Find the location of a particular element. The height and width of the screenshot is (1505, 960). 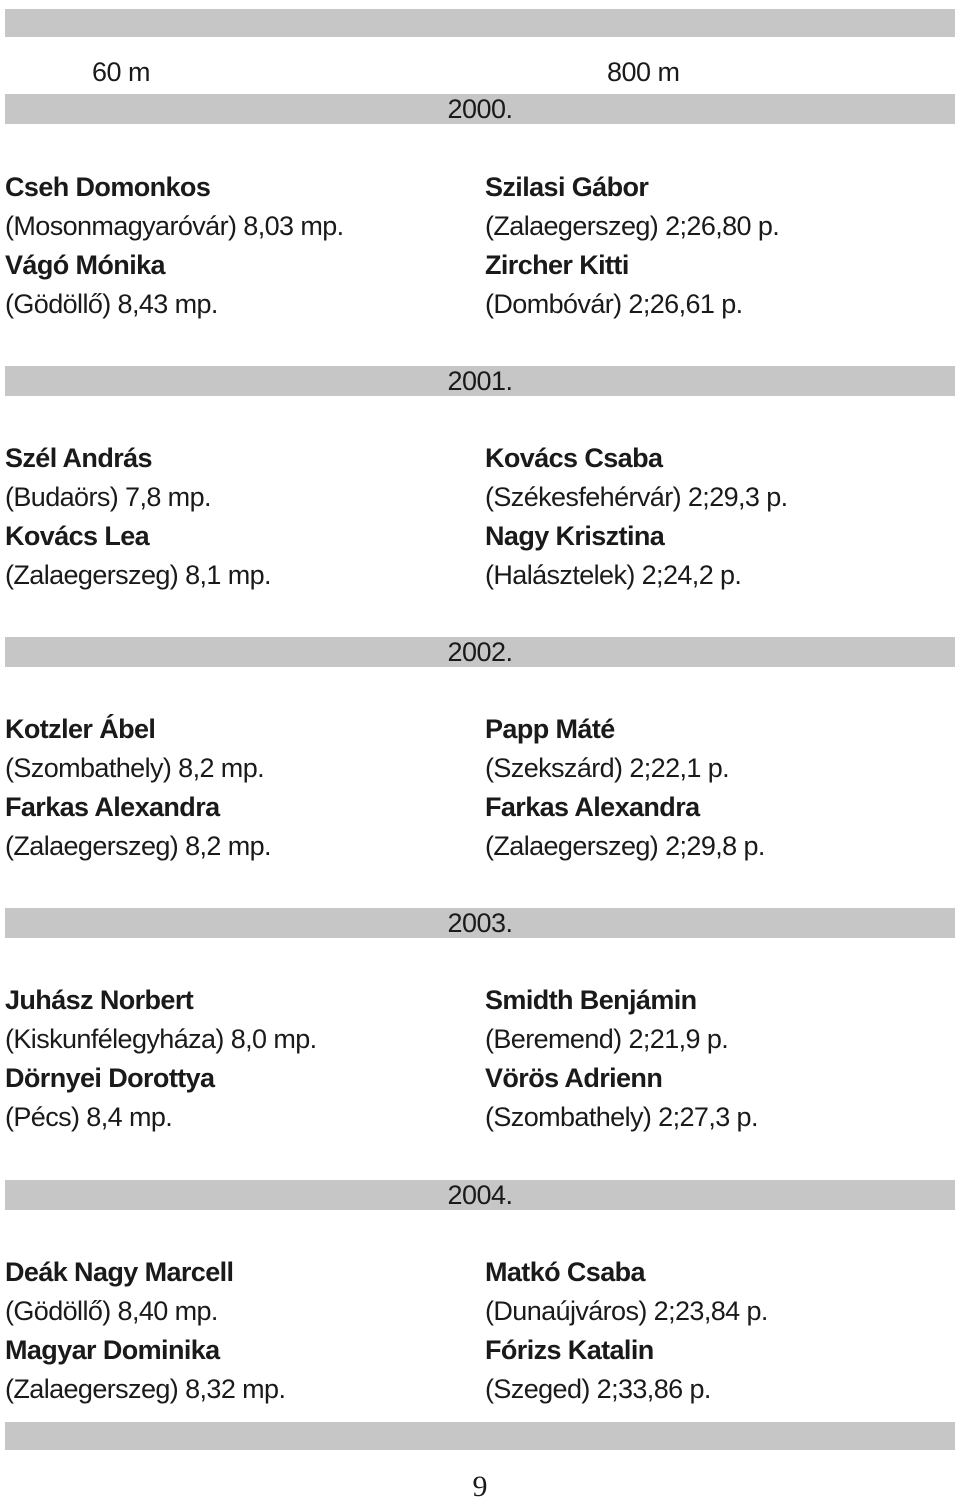

year-bar-2000: 2000. is located at coordinates (480, 109).